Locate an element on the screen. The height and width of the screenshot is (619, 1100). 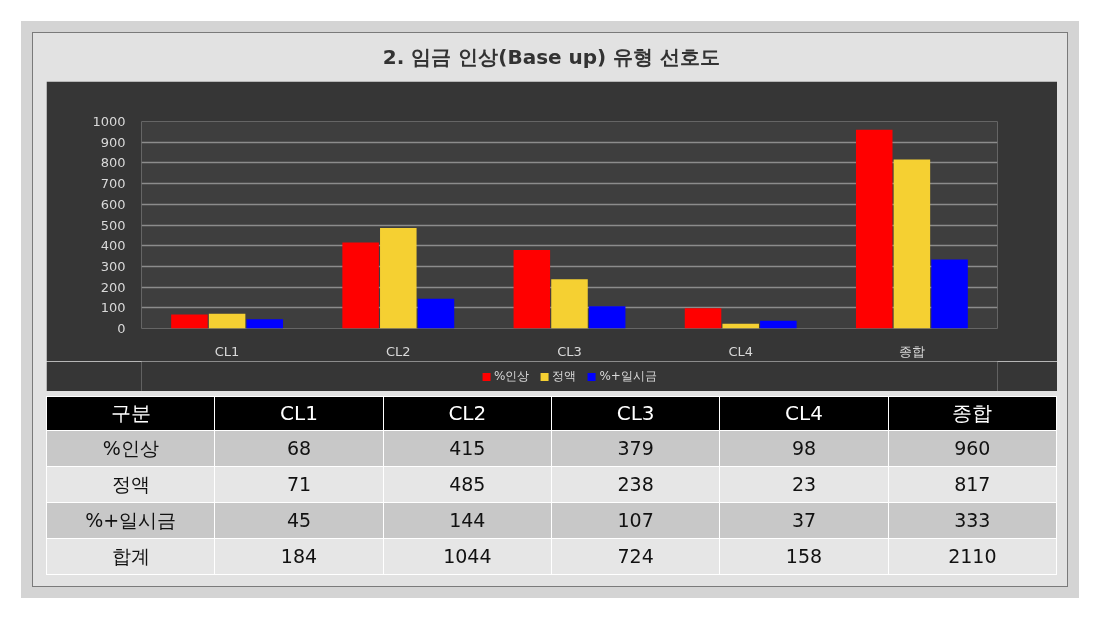
data-label: 379 is located at coordinates (635, 448).